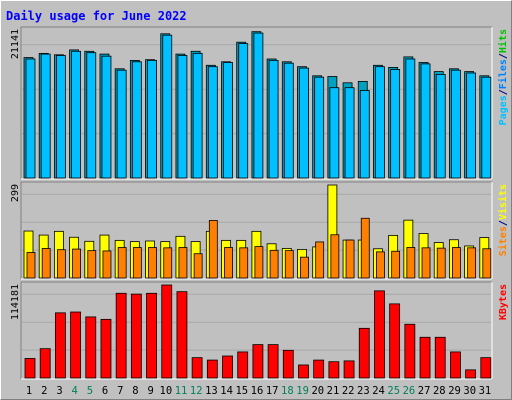  What do you see at coordinates (503, 77) in the screenshot?
I see `legend: Pages/Files/Hits` at bounding box center [503, 77].